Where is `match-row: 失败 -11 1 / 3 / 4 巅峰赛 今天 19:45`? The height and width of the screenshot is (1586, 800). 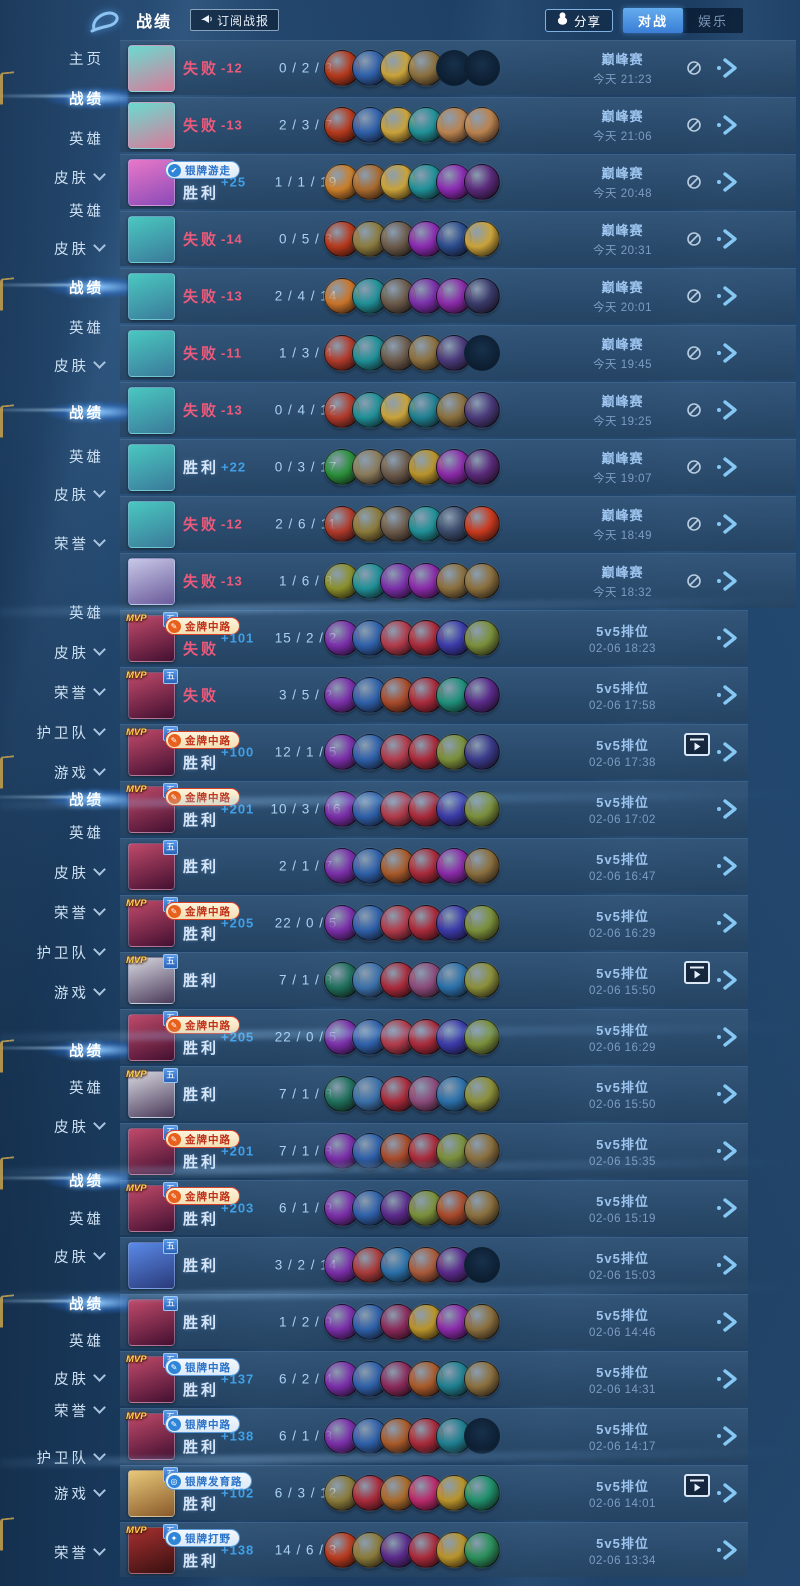 match-row: 失败 -11 1 / 3 / 4 巅峰赛 今天 19:45 is located at coordinates (458, 352).